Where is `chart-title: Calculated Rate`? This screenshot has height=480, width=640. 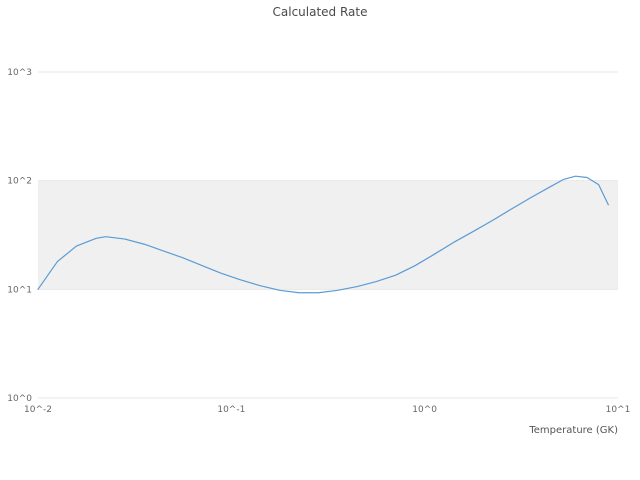 chart-title: Calculated Rate is located at coordinates (320, 12).